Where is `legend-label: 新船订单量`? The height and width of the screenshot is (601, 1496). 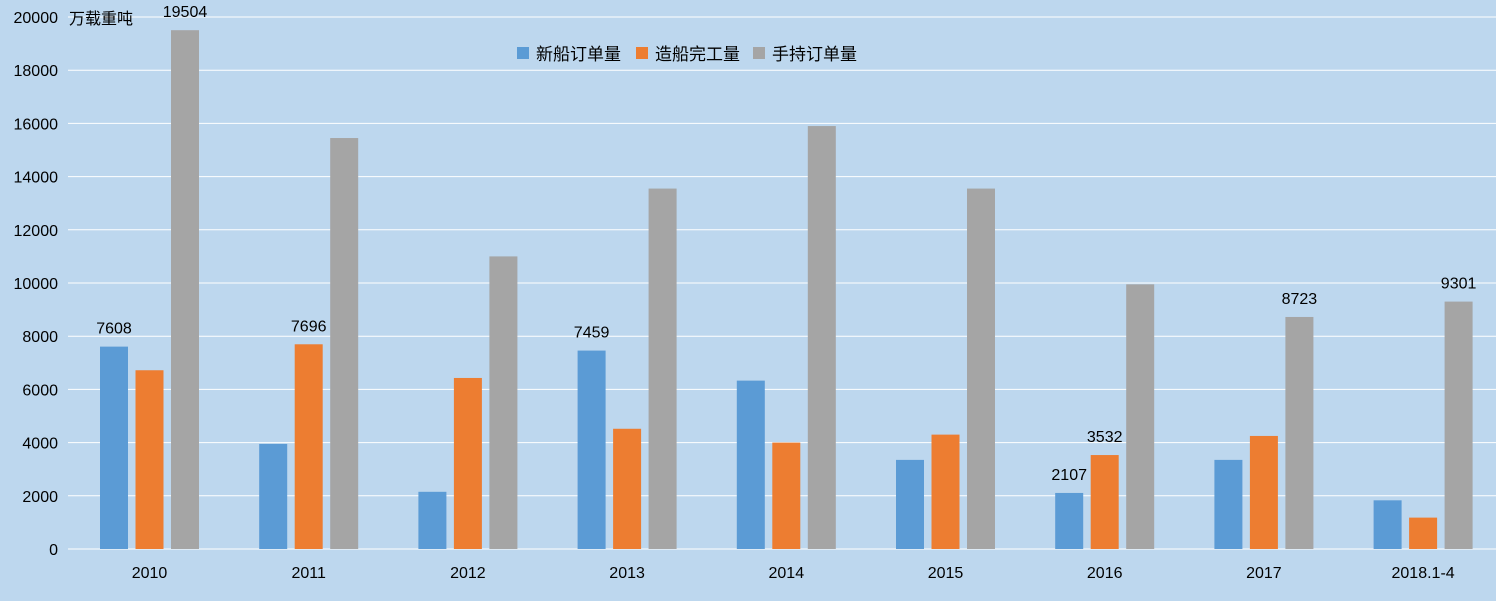
legend-label: 新船订单量 is located at coordinates (578, 55).